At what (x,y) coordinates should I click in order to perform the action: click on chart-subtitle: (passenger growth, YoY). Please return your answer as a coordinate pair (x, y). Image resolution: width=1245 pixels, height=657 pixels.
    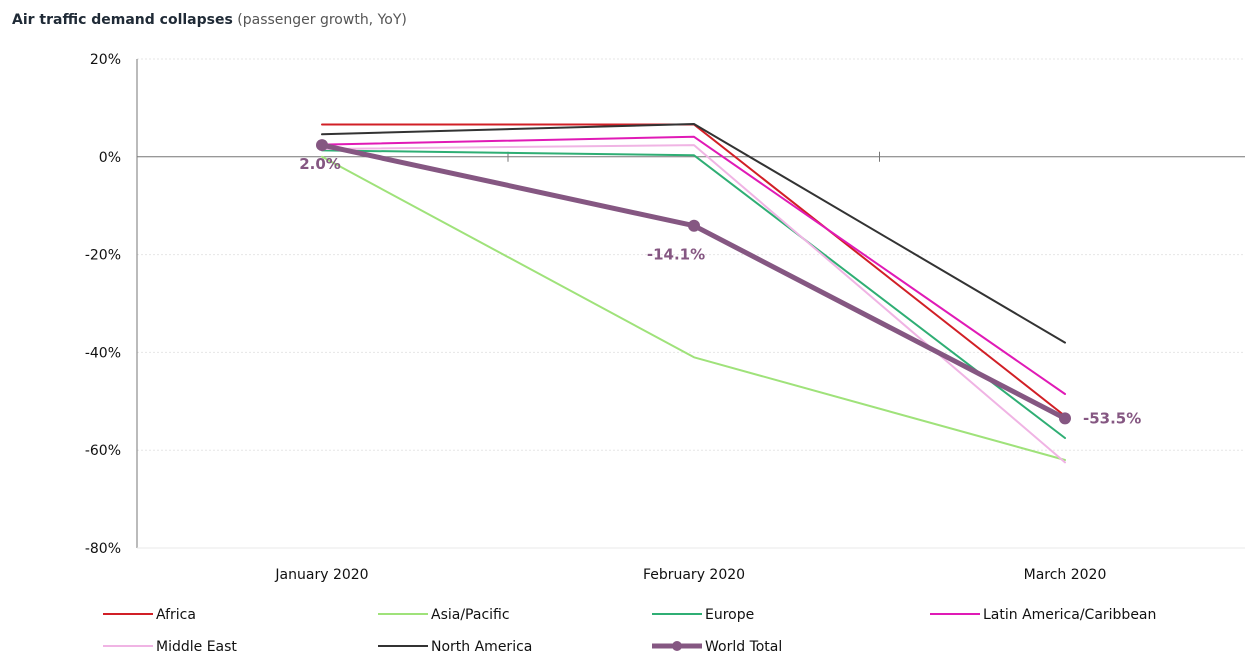
    Looking at the image, I should click on (322, 20).